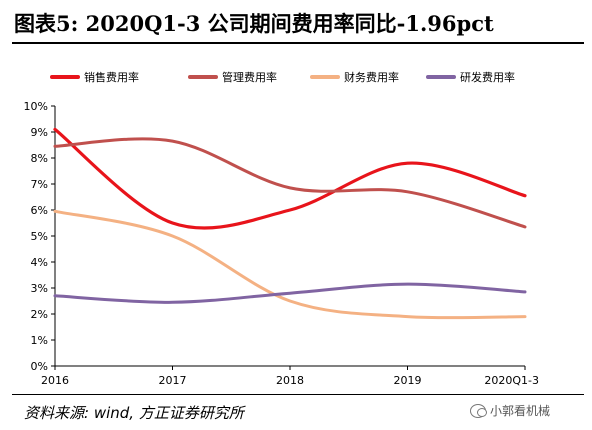 Image resolution: width=592 pixels, height=430 pixels. I want to click on y-tick-label: 4%, so click(39, 262).